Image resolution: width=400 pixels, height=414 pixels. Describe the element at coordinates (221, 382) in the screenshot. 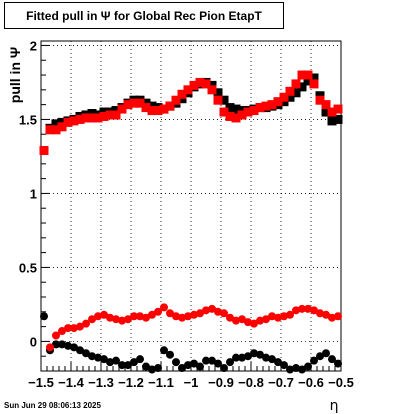

I see `x-tick-label: −0.9` at that location.